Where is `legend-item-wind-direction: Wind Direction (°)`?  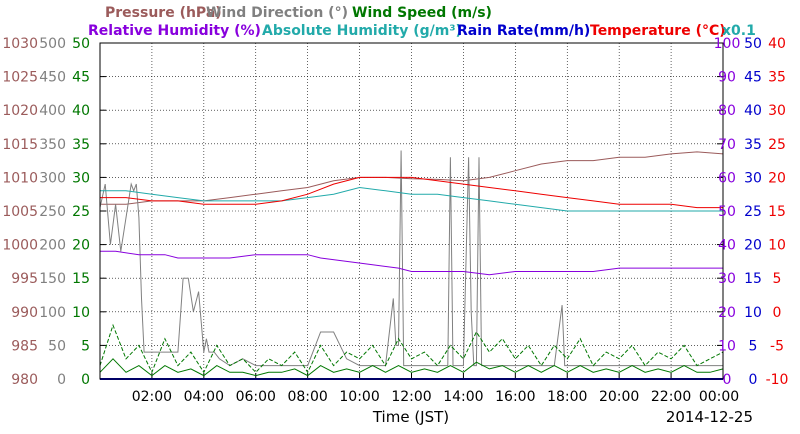 legend-item-wind-direction: Wind Direction (°) is located at coordinates (277, 13).